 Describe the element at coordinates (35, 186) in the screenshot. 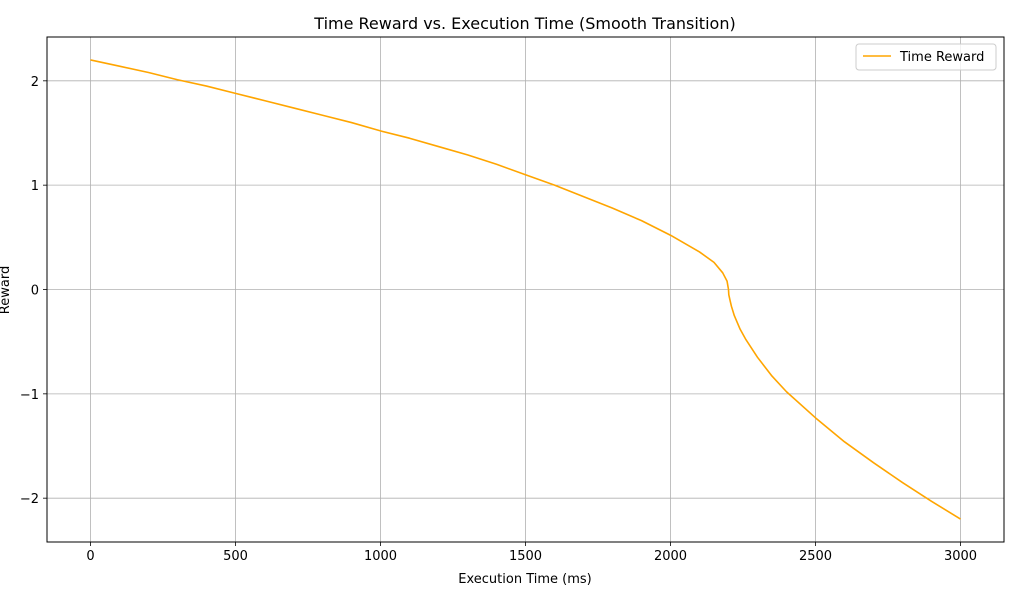

I see `y-tick-label: 1` at that location.